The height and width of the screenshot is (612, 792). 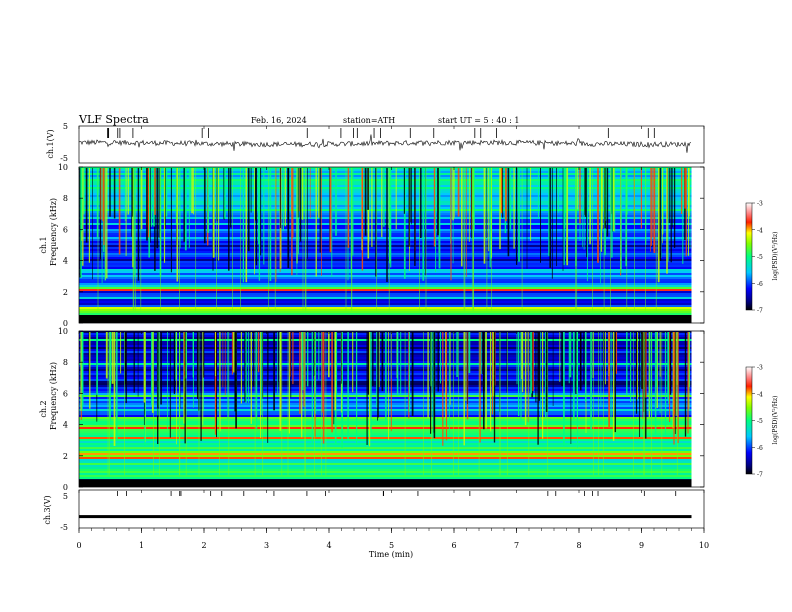 I want to click on time-tick-label: 10, so click(x=704, y=545).